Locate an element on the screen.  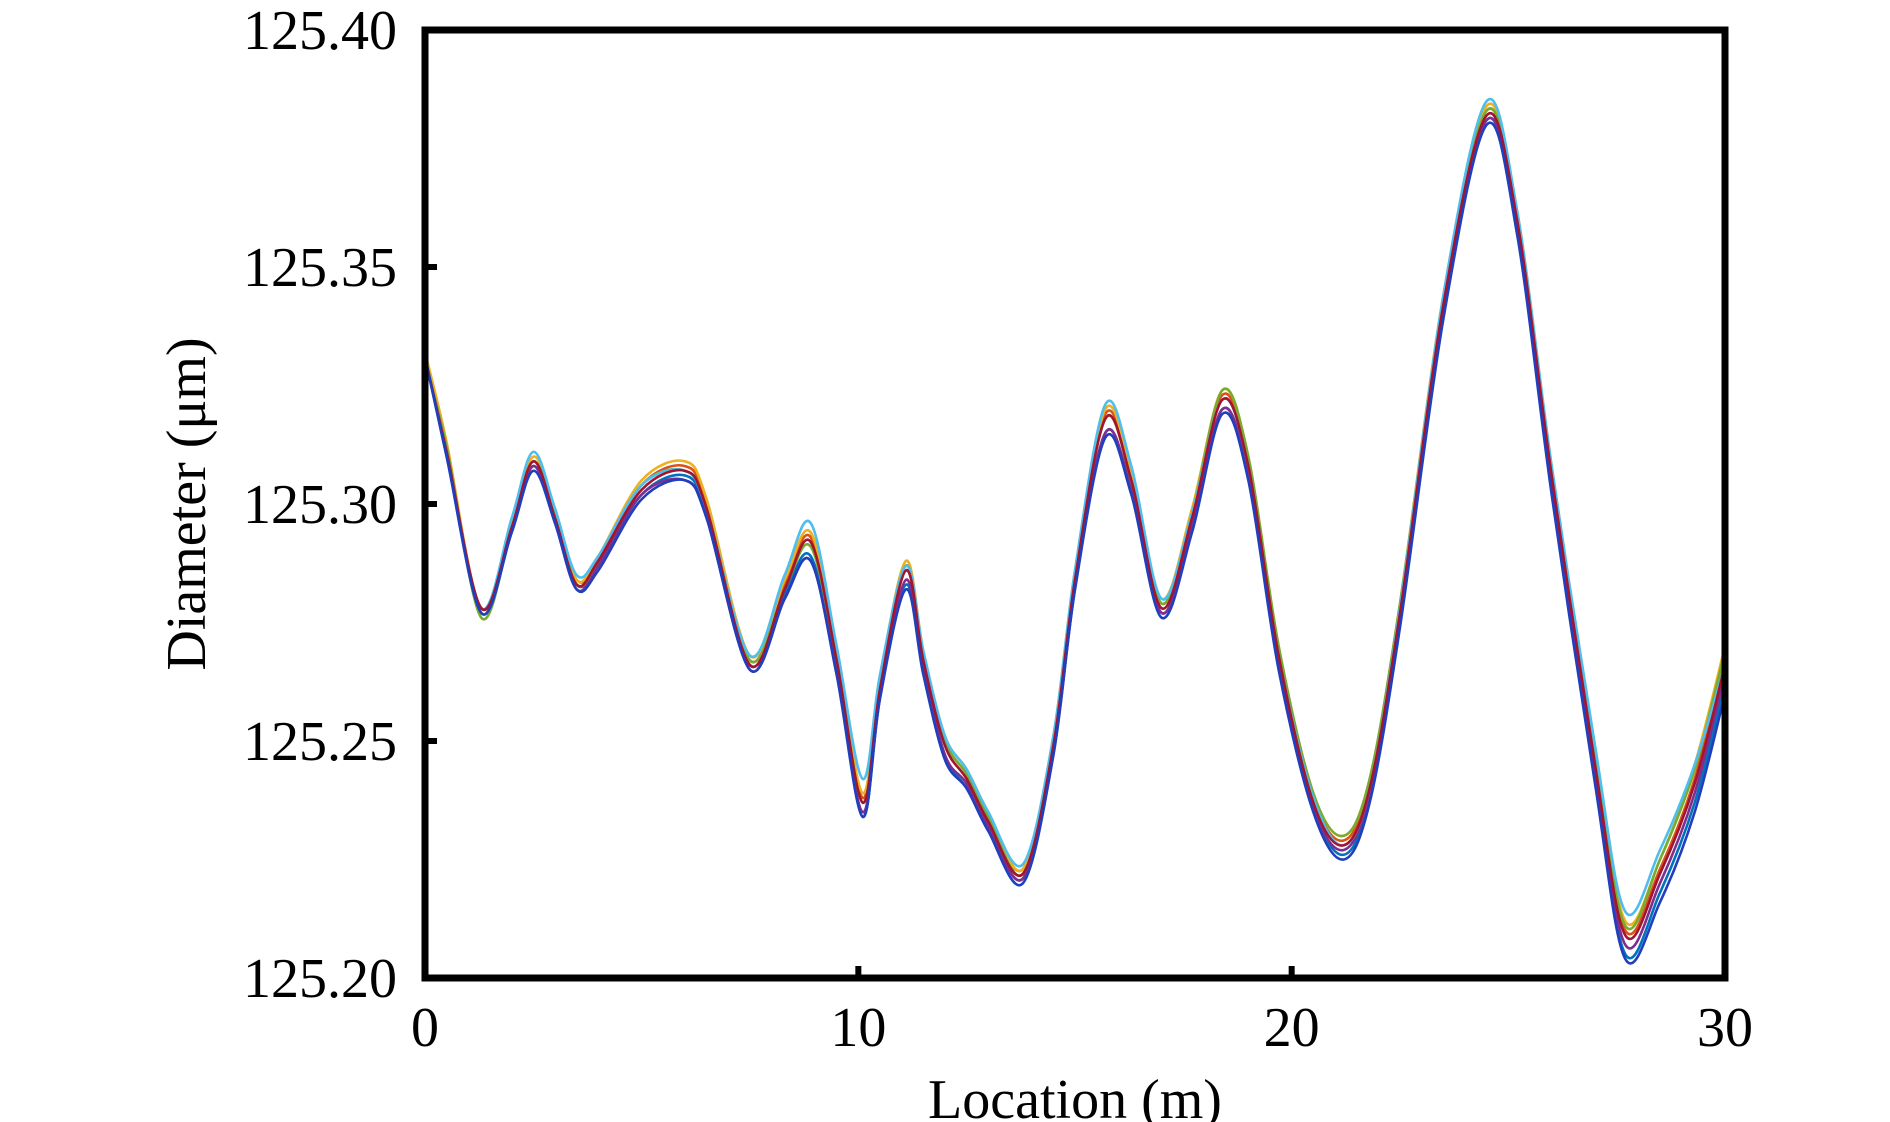
y-axis-label: Diameter (μm) is located at coordinates (187, 503).